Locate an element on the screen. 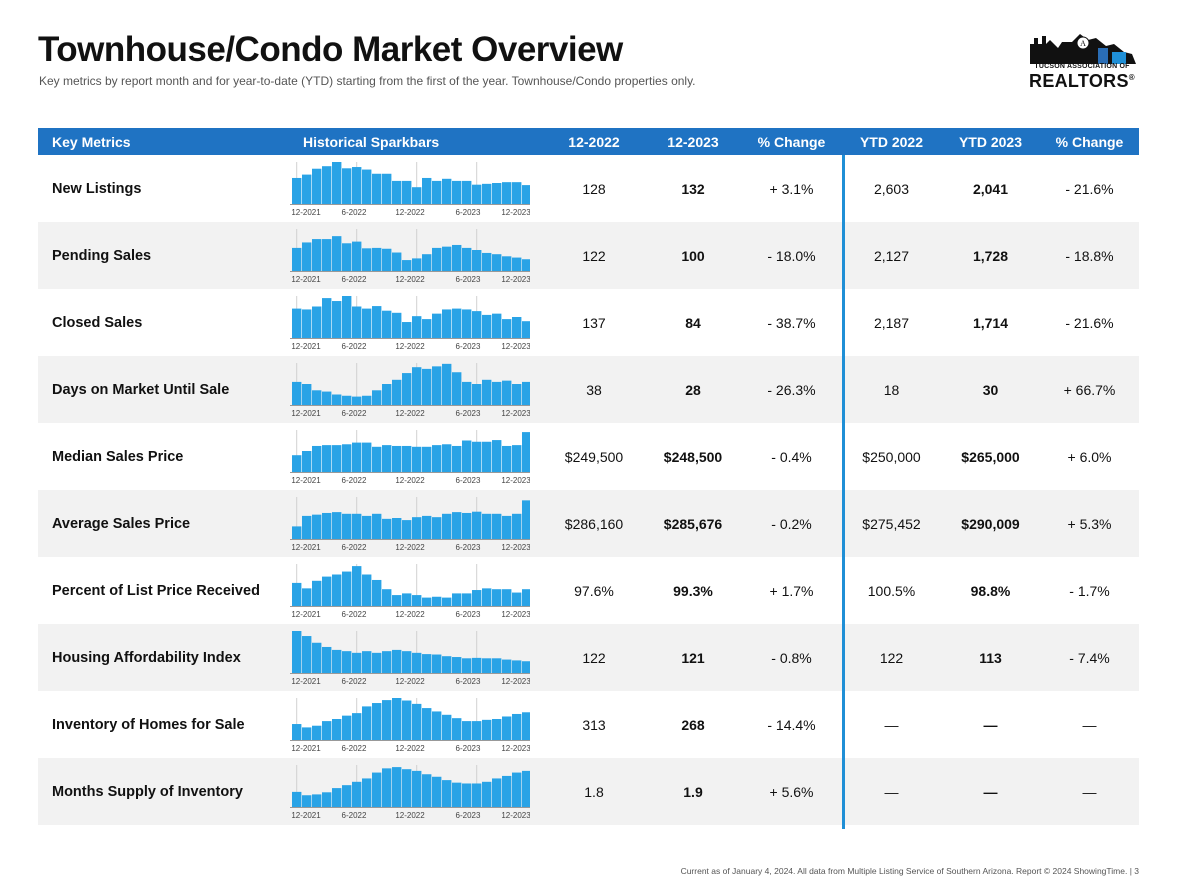 This screenshot has width=1179, height=893. pct-change: - 18.0% is located at coordinates (791, 255).